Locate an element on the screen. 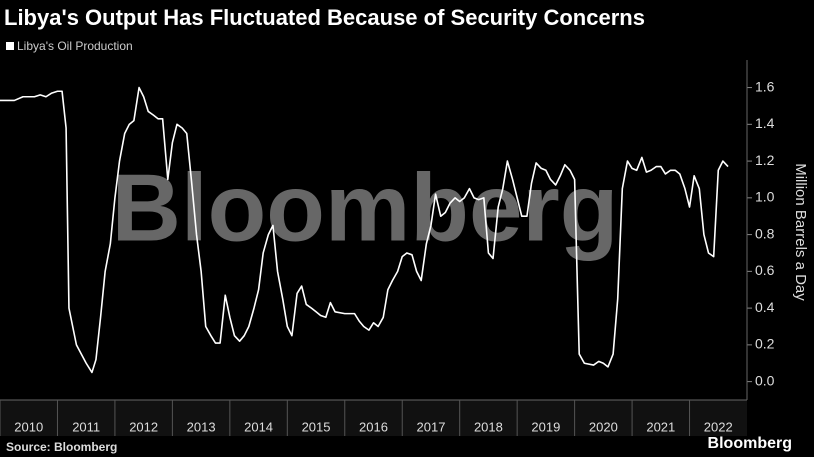 The image size is (814, 457). brand: Bloomberg is located at coordinates (750, 443).